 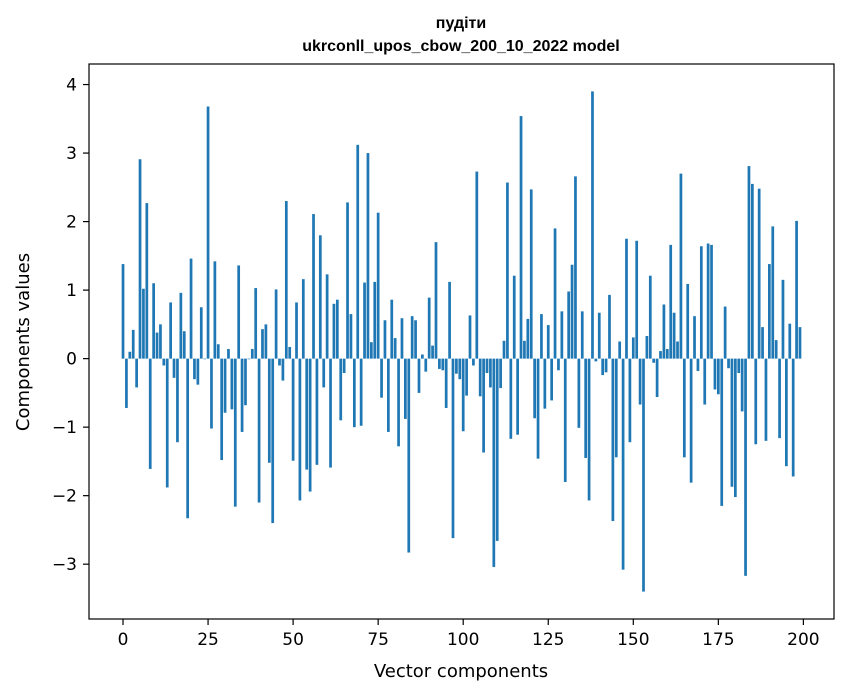 What do you see at coordinates (461, 23) in the screenshot?
I see `chart-title-line-1: пудіти` at bounding box center [461, 23].